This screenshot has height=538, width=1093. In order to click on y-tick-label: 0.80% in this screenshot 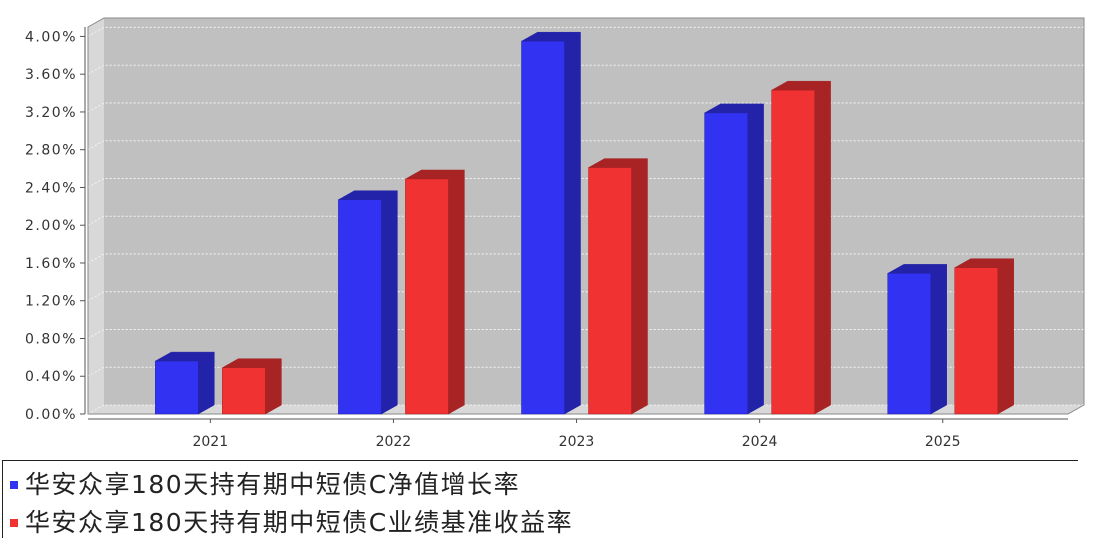, I will do `click(51, 340)`.